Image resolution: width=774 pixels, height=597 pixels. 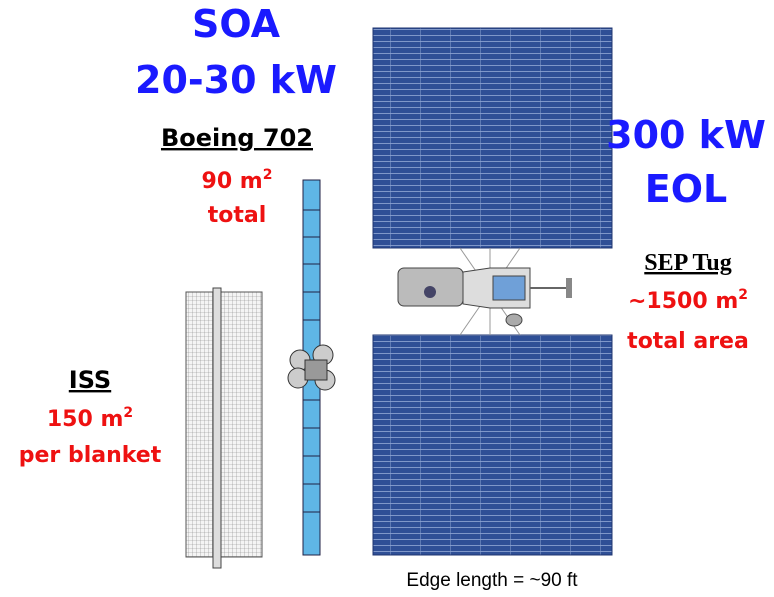 What do you see at coordinates (492, 580) in the screenshot?
I see `caption: Edge length = ~90 ft` at bounding box center [492, 580].